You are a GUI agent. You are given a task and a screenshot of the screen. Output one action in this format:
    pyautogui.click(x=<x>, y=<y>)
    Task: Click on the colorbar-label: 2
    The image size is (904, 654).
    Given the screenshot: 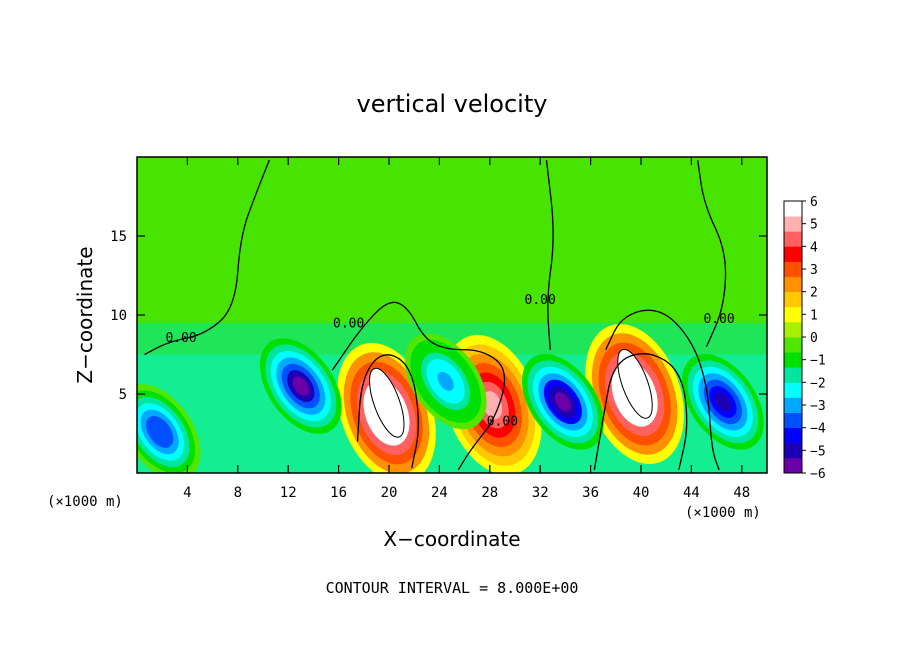 What is the action you would take?
    pyautogui.click(x=814, y=293)
    